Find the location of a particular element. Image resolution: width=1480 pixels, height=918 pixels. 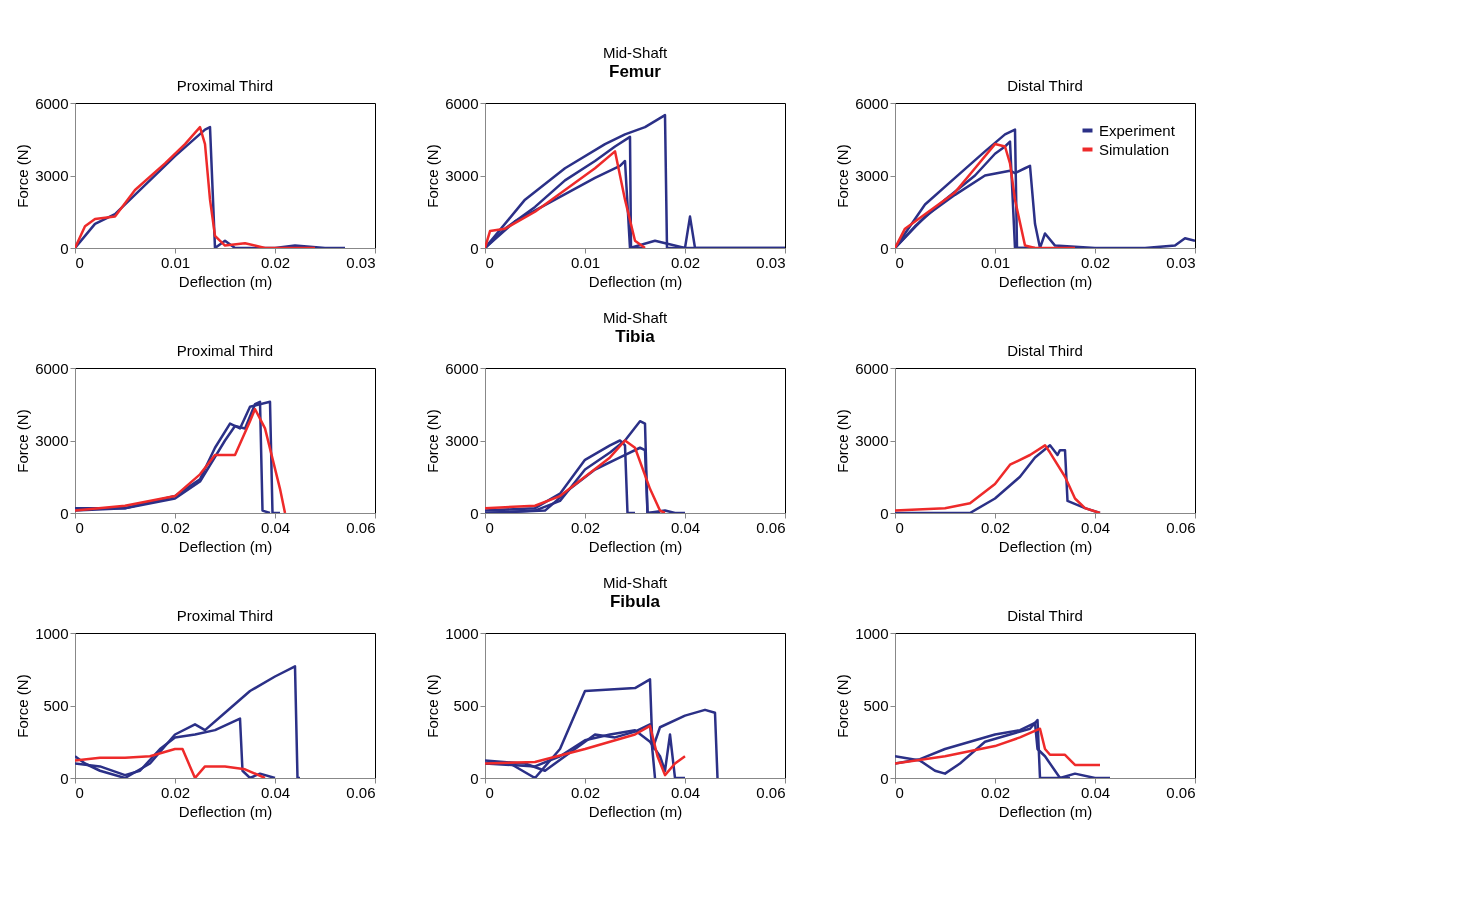

text: Fibula is located at coordinates (635, 601).